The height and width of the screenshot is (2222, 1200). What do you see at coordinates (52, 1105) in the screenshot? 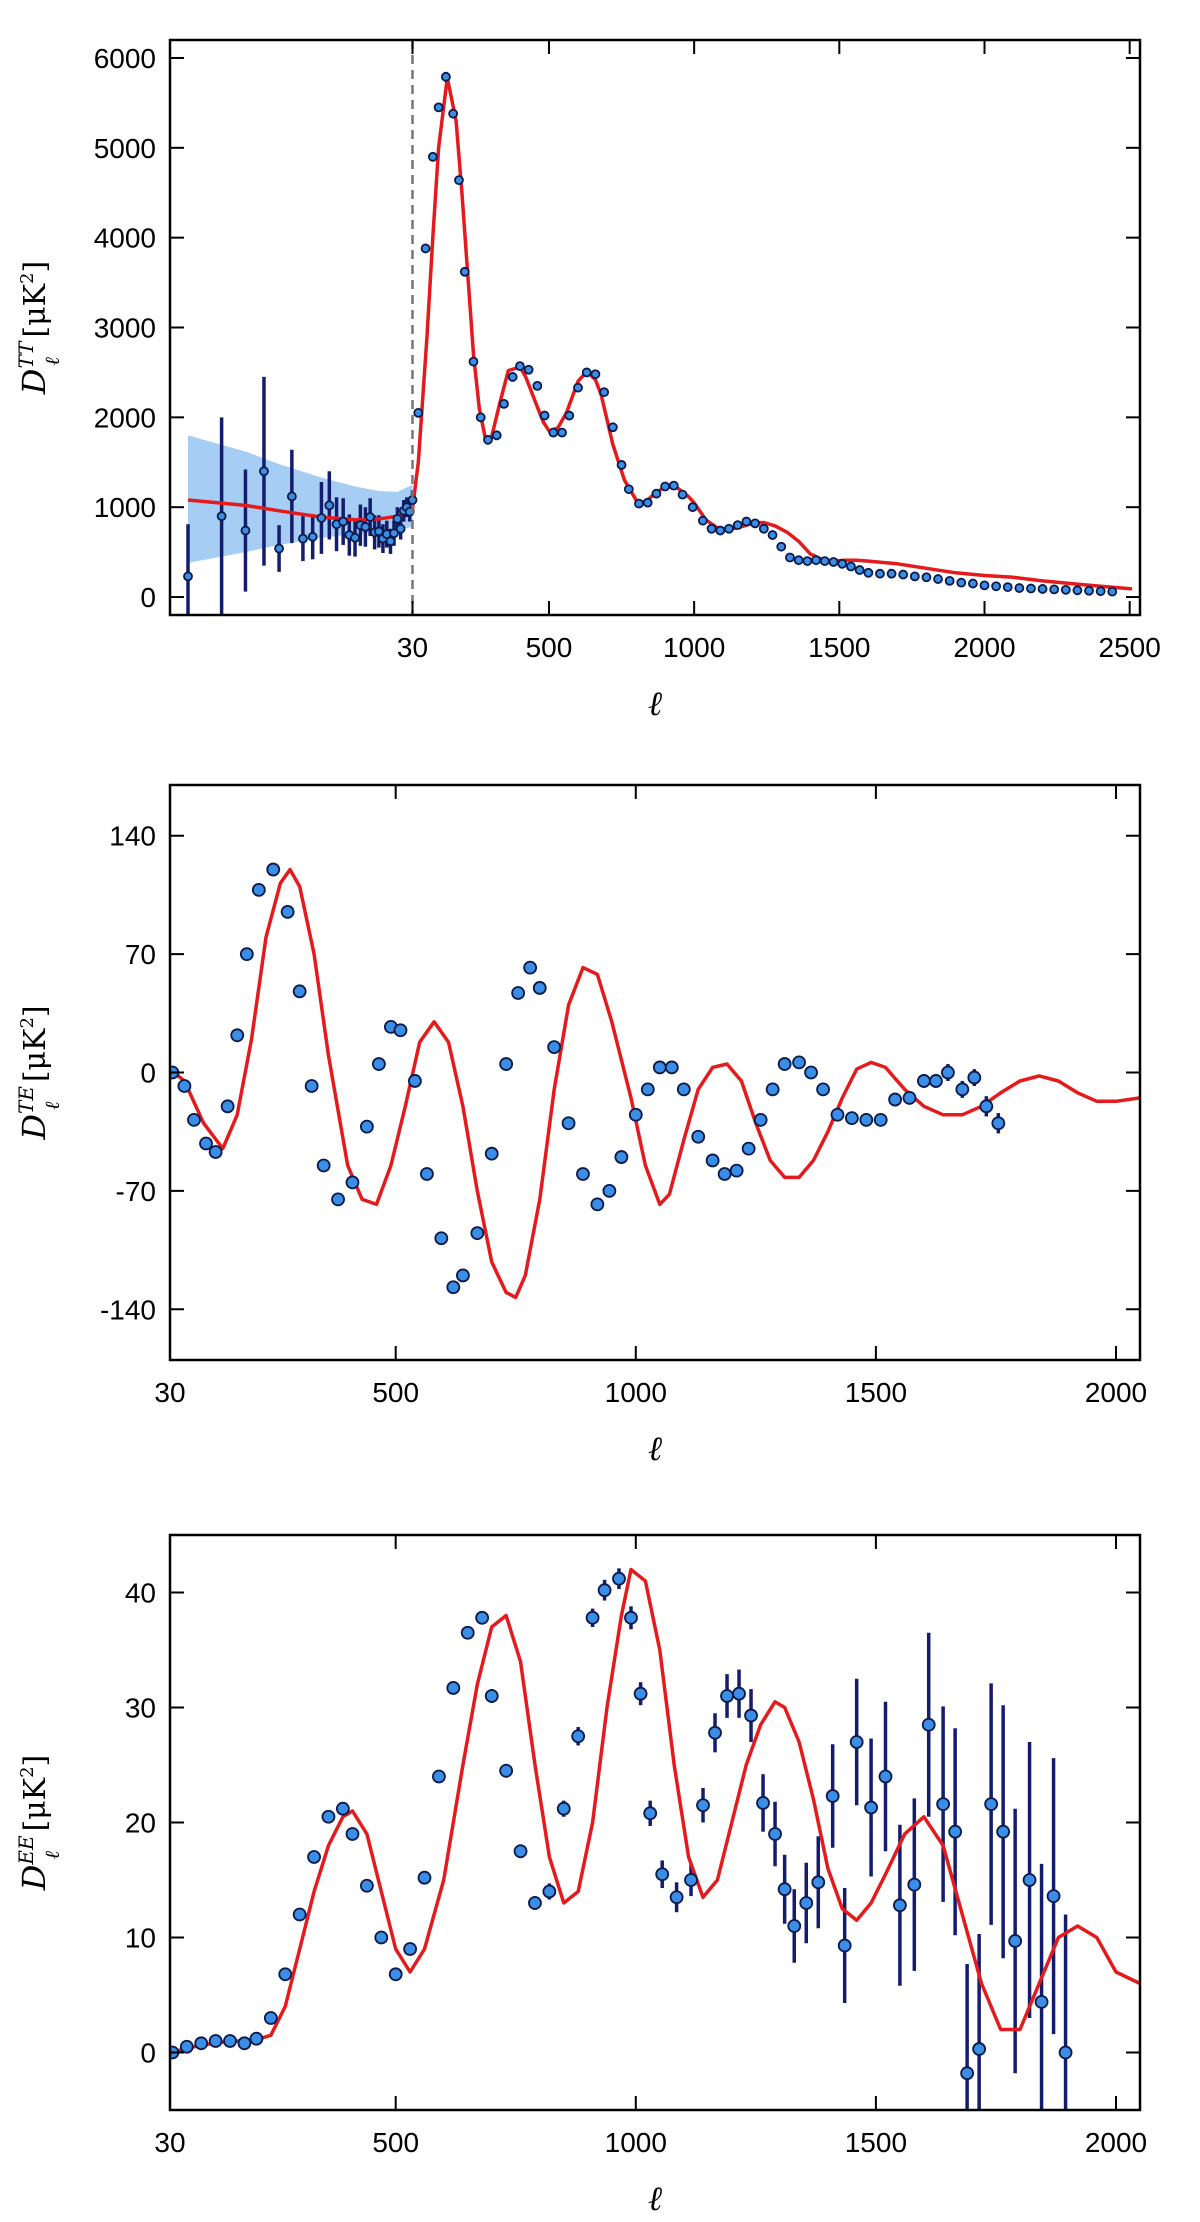
I see `te-y-label-part: ℓ` at bounding box center [52, 1105].